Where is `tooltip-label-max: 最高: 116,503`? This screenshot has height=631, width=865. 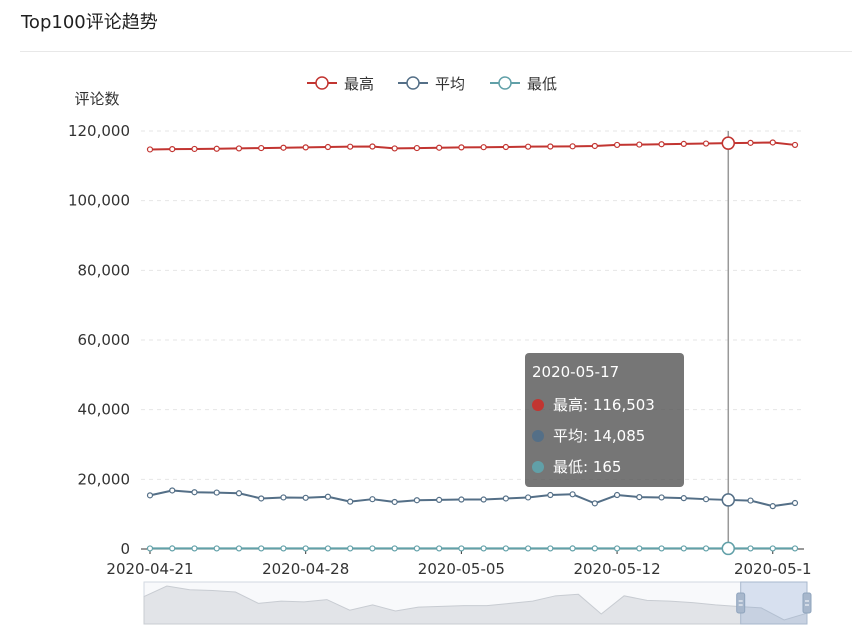 tooltip-label-max: 最高: 116,503 is located at coordinates (604, 405).